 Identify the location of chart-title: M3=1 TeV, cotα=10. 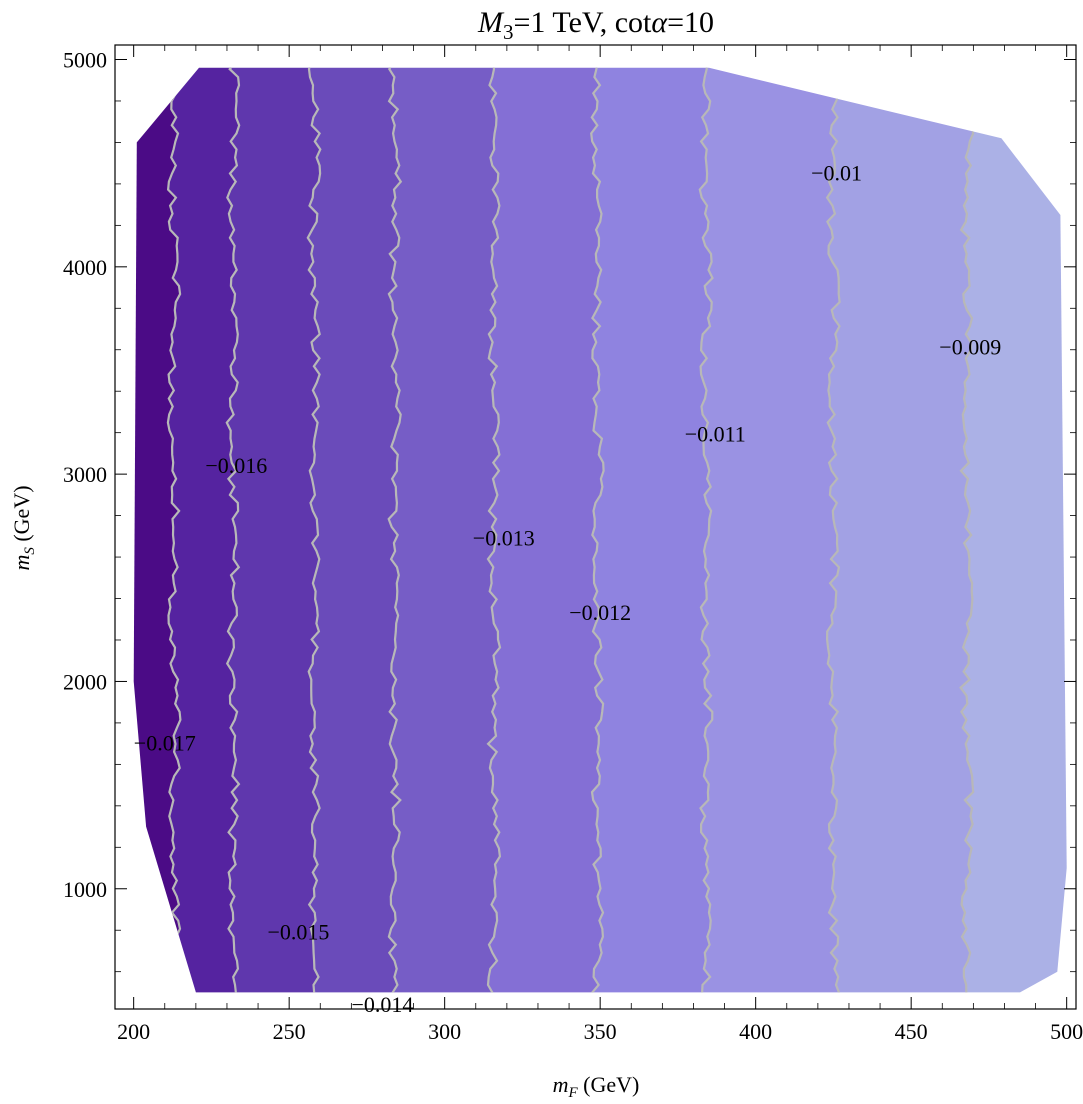
(595, 25).